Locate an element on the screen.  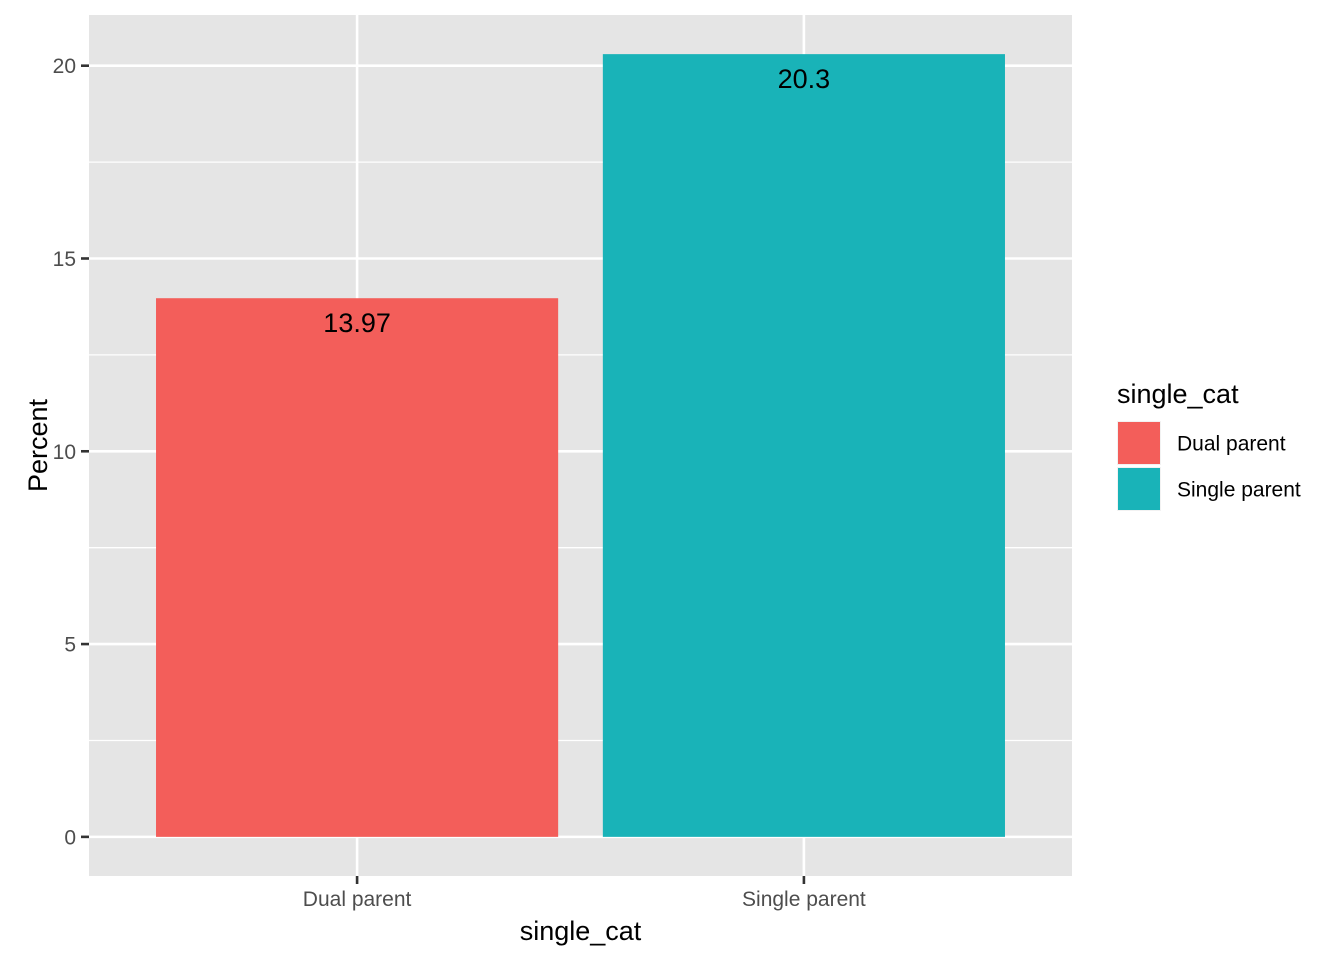
y-tick-label: 0 is located at coordinates (70, 837).